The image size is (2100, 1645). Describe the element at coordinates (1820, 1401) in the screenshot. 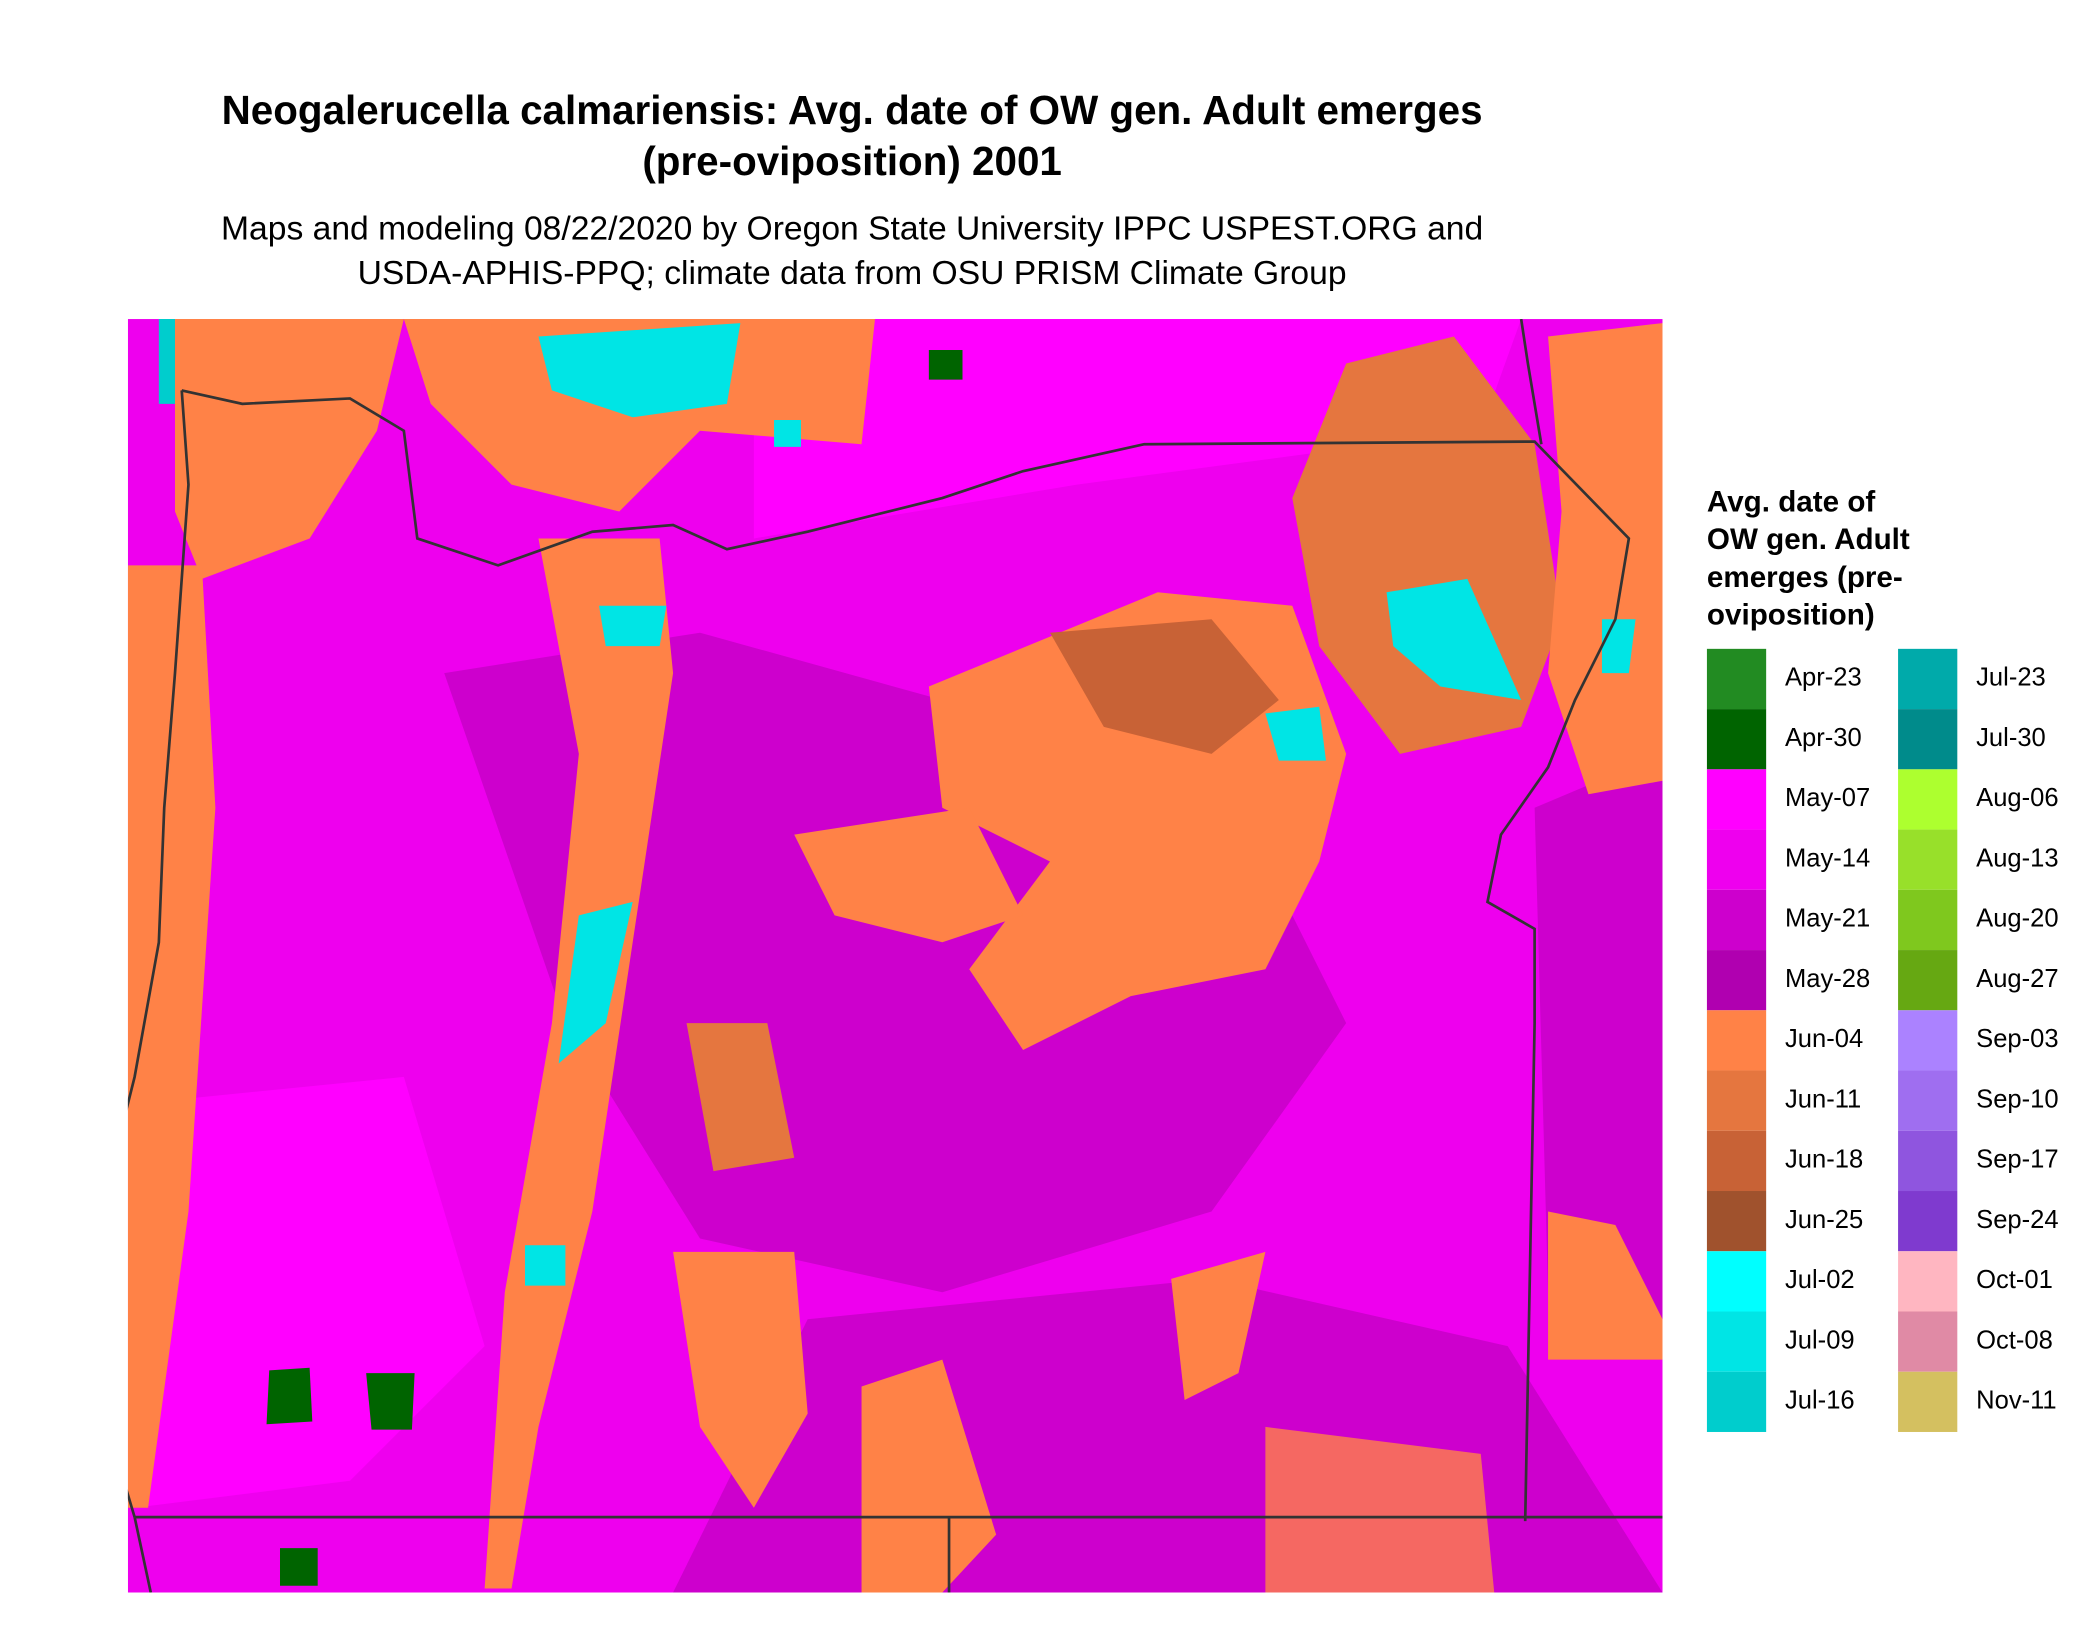

I see `legend-label: Jul-16` at that location.